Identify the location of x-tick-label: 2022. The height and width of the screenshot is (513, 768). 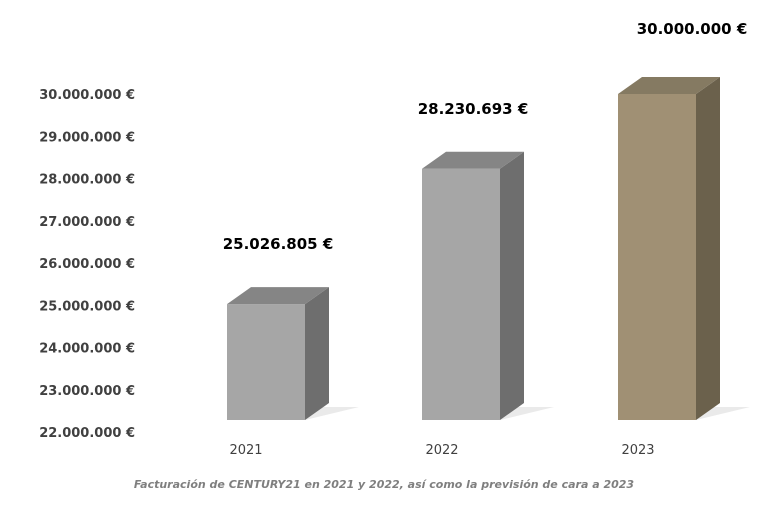
(441, 450).